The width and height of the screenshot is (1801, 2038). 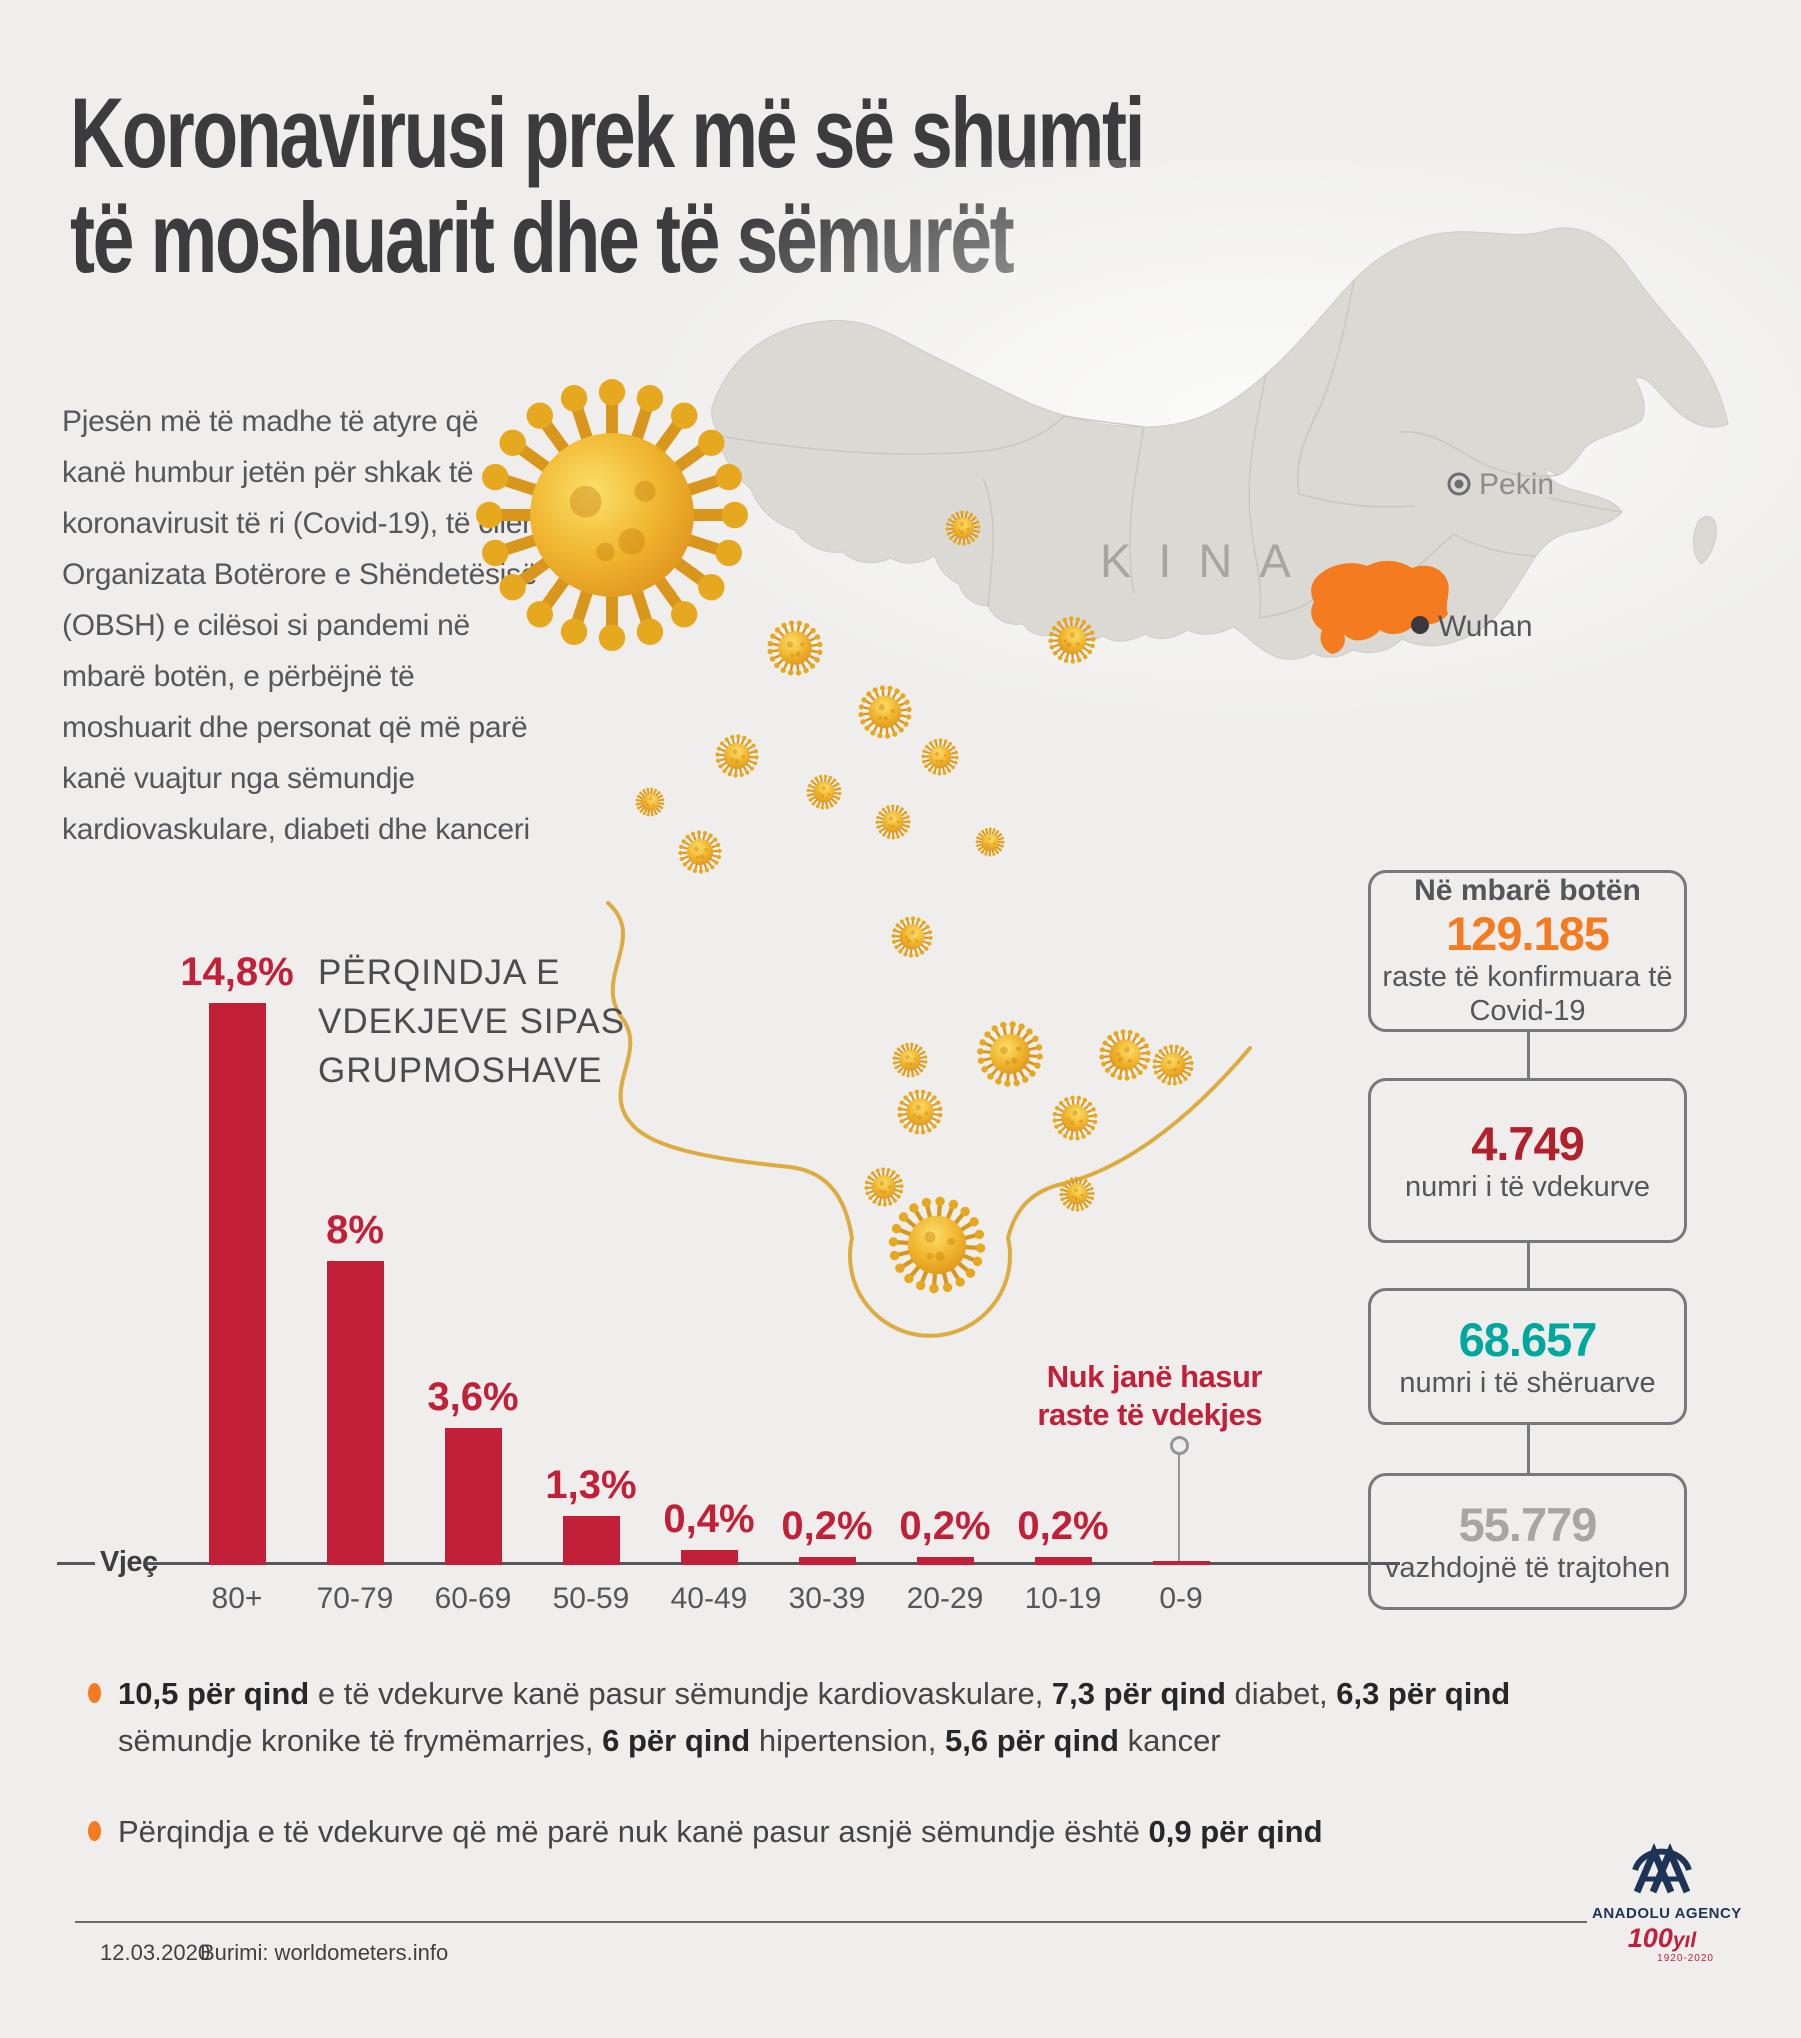 I want to click on china-map: KINA Pekin Wuhan, so click(x=1220, y=443).